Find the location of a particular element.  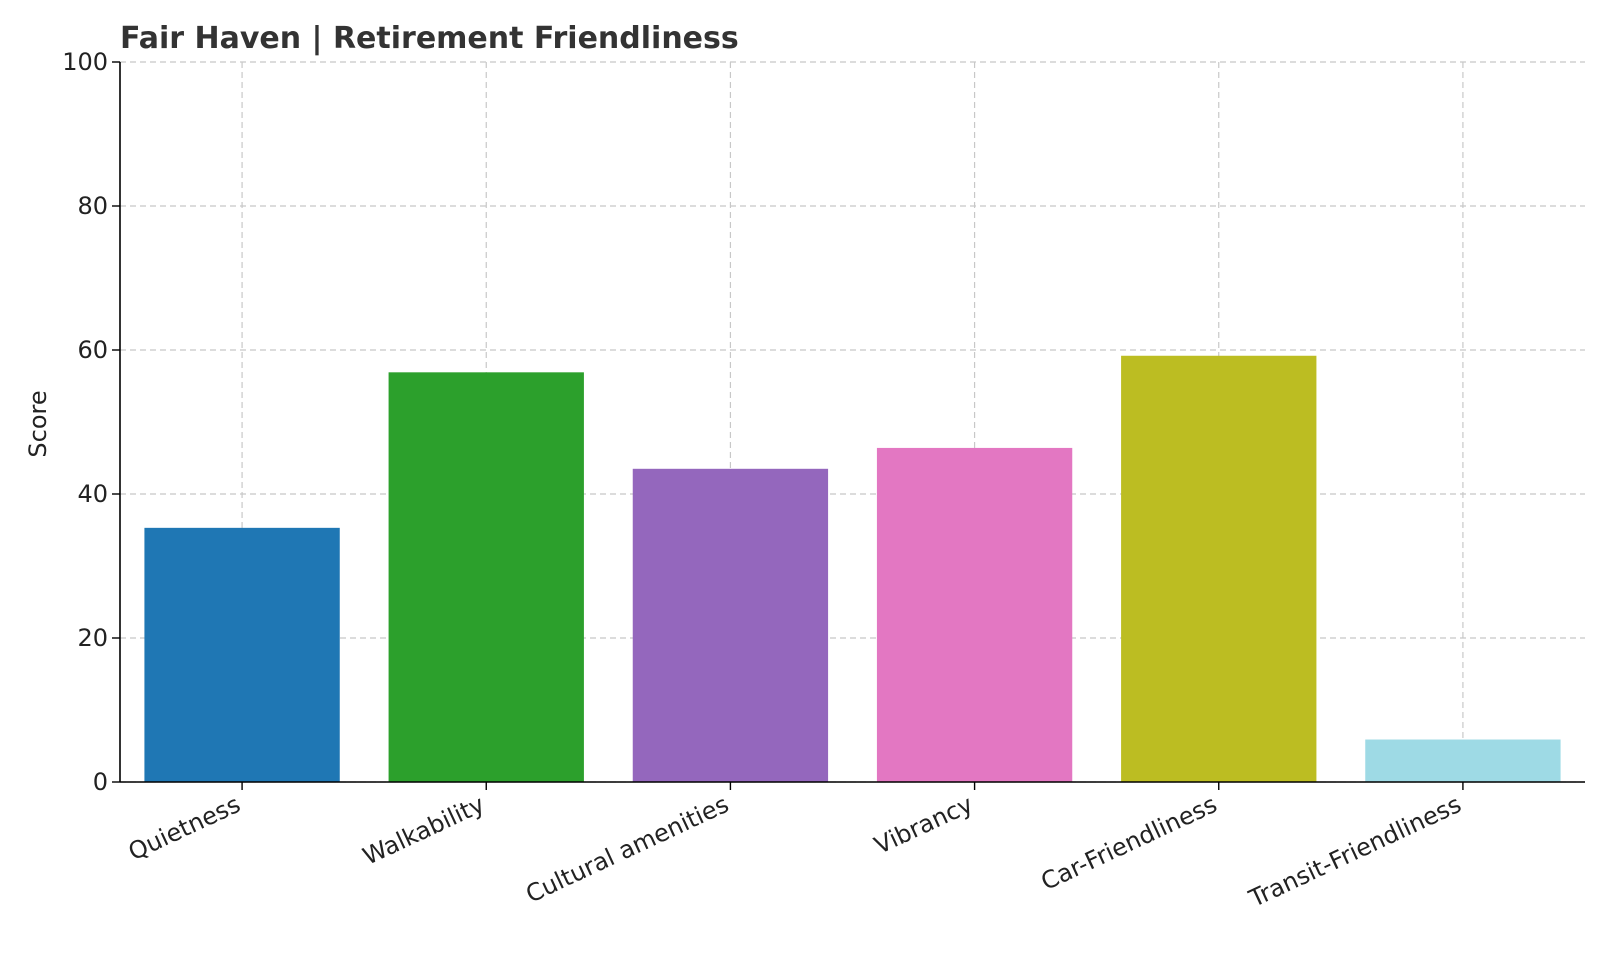

bar-cultural-amenities is located at coordinates (730, 625).